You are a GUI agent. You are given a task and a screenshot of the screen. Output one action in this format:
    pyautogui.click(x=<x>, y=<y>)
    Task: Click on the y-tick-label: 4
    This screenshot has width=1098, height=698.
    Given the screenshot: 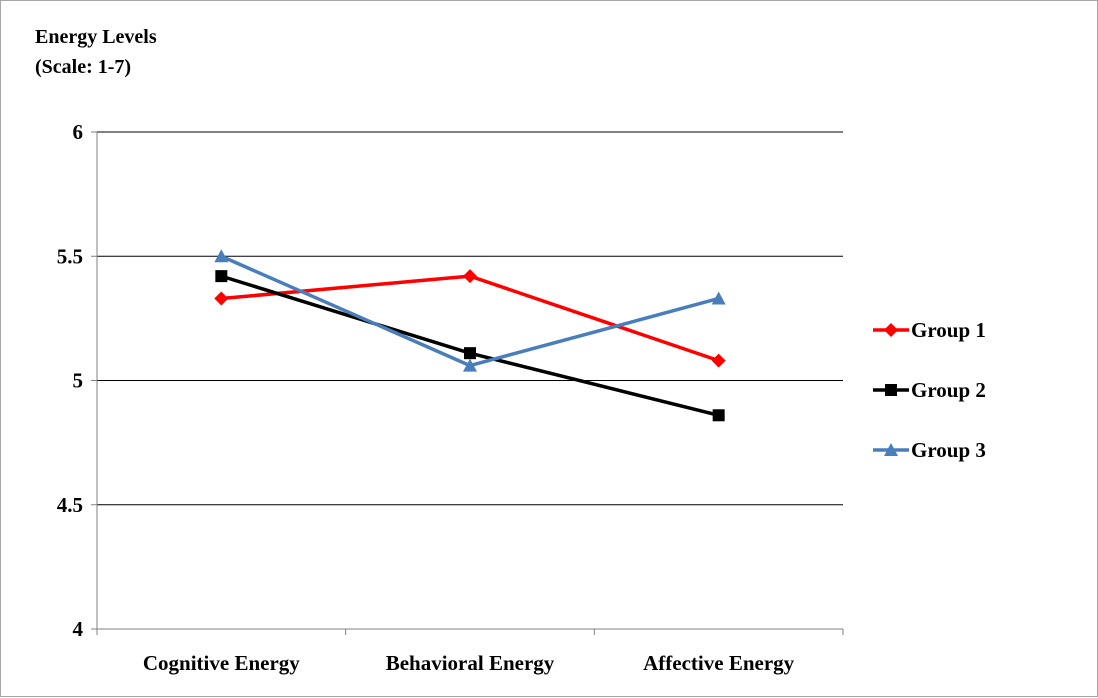 What is the action you would take?
    pyautogui.click(x=78, y=629)
    